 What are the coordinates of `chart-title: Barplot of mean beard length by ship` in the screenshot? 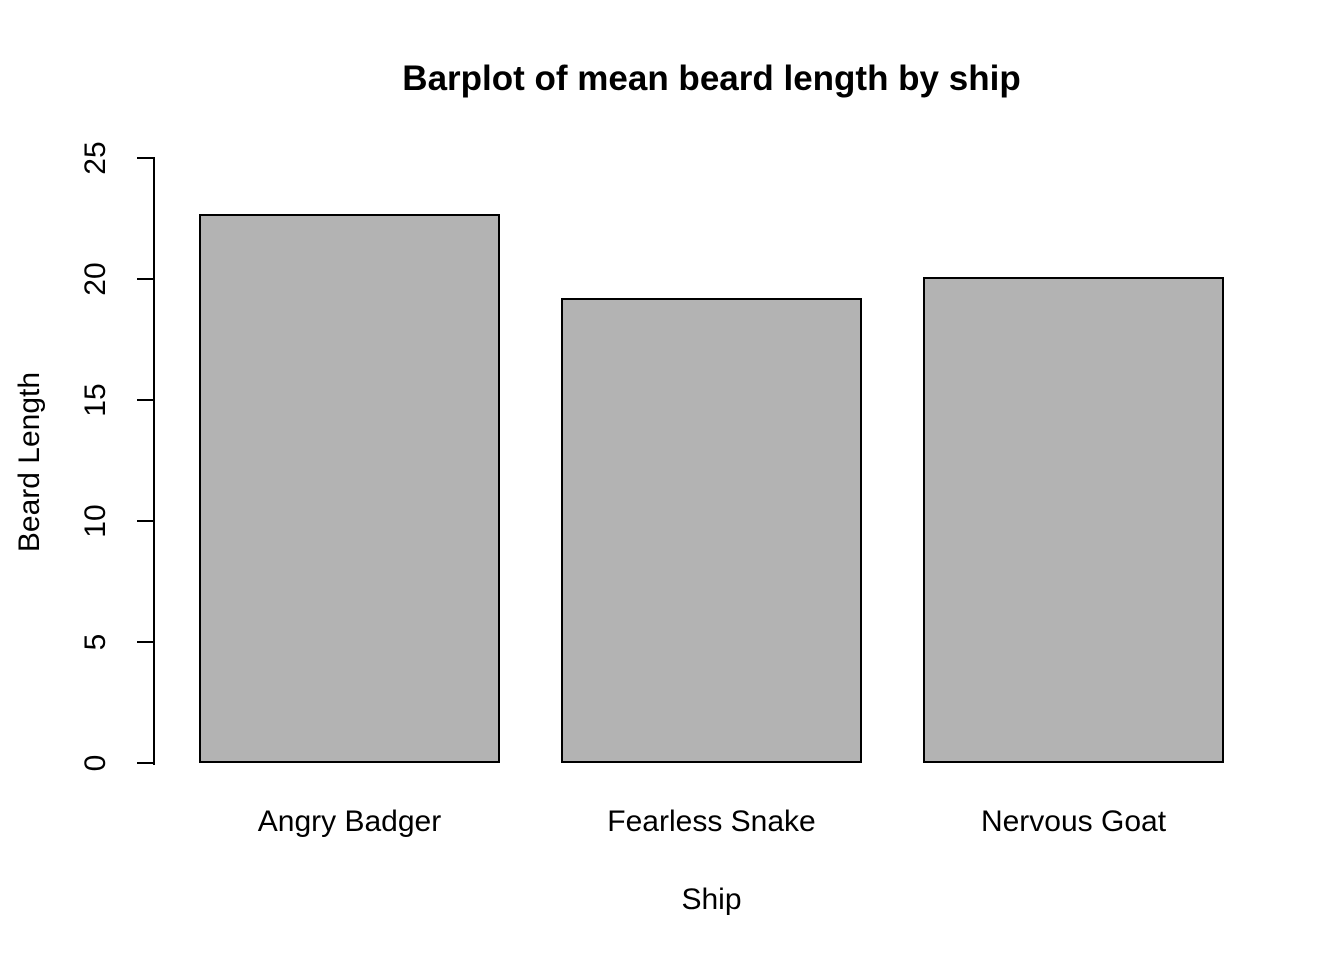 It's located at (711, 78).